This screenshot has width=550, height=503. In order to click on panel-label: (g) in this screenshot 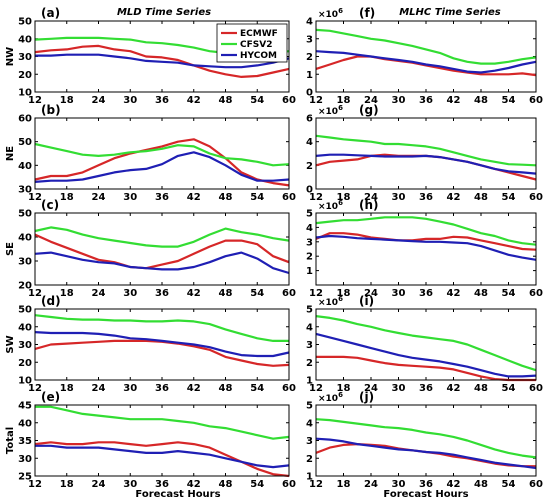, I will do `click(369, 110)`.